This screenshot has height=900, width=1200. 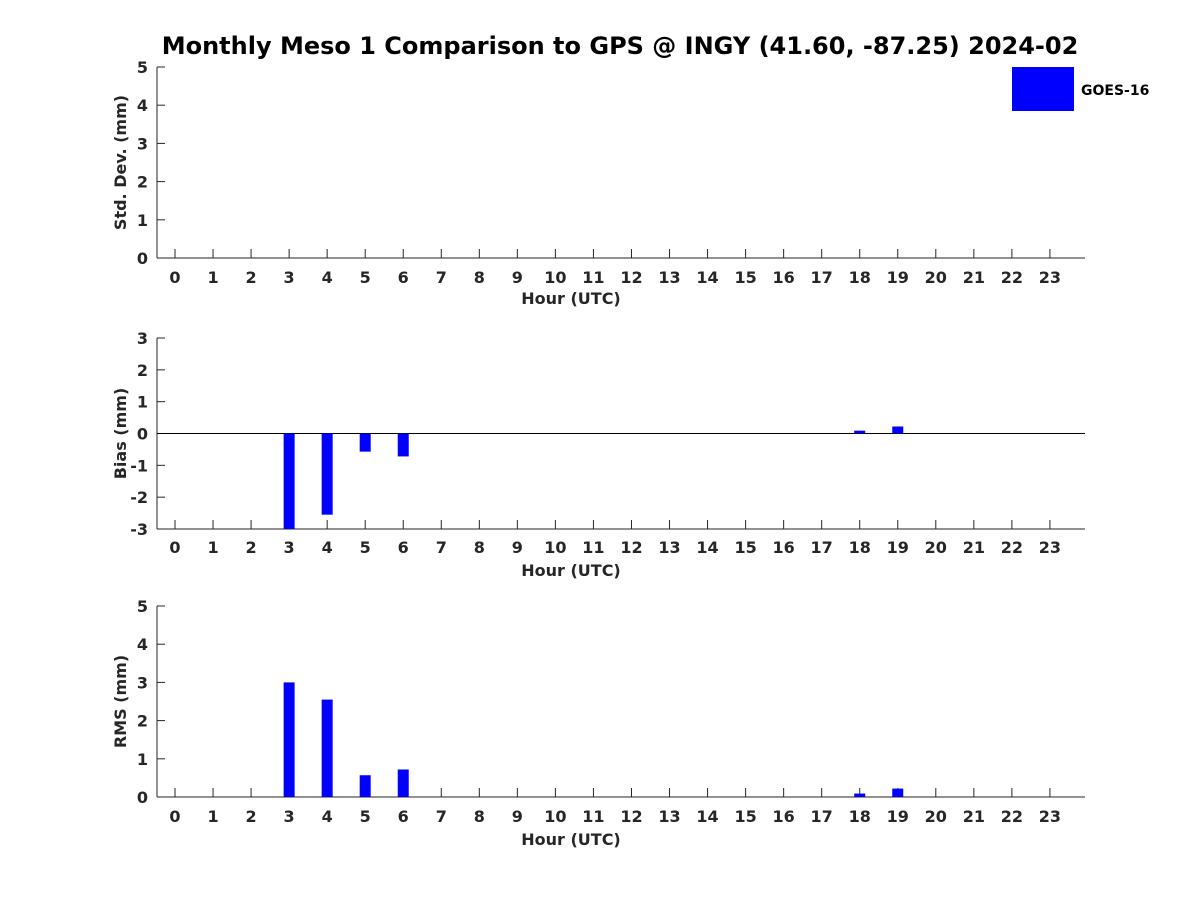 What do you see at coordinates (120, 434) in the screenshot?
I see `bias-y-axis-label: Bias (mm)` at bounding box center [120, 434].